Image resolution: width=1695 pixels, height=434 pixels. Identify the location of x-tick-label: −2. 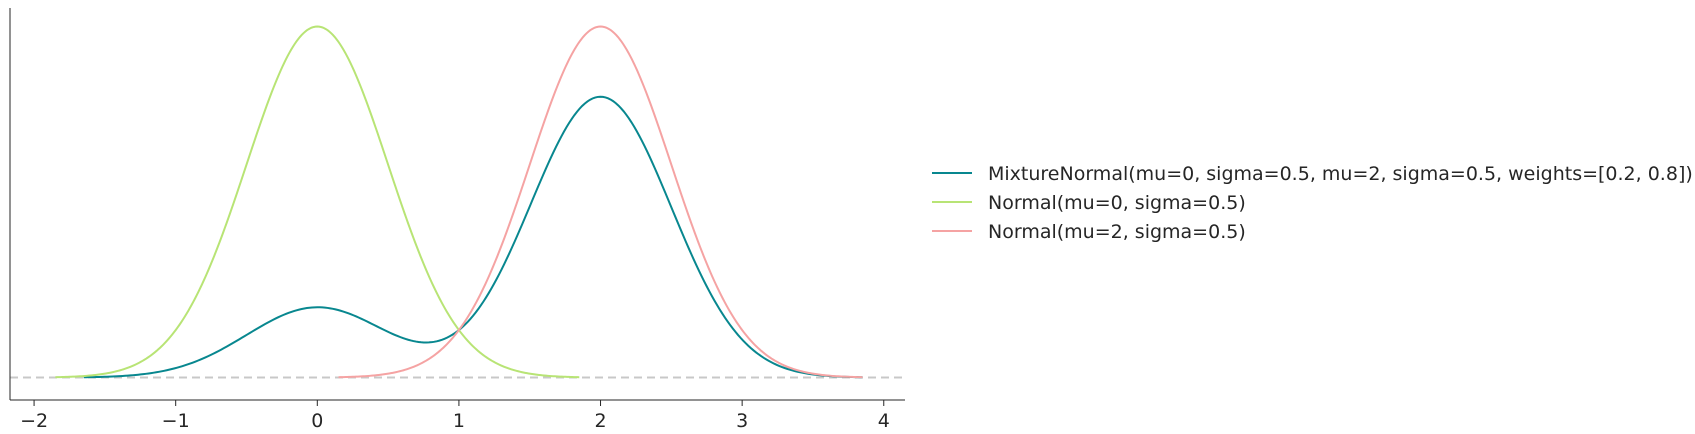
(34, 421).